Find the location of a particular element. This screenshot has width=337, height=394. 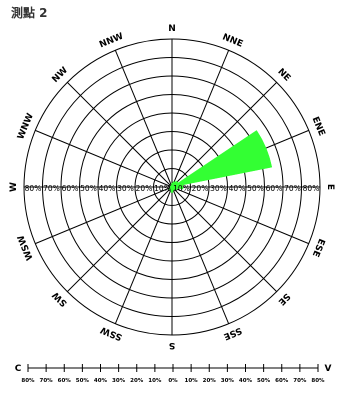

direction-label-W: W is located at coordinates (14, 187).